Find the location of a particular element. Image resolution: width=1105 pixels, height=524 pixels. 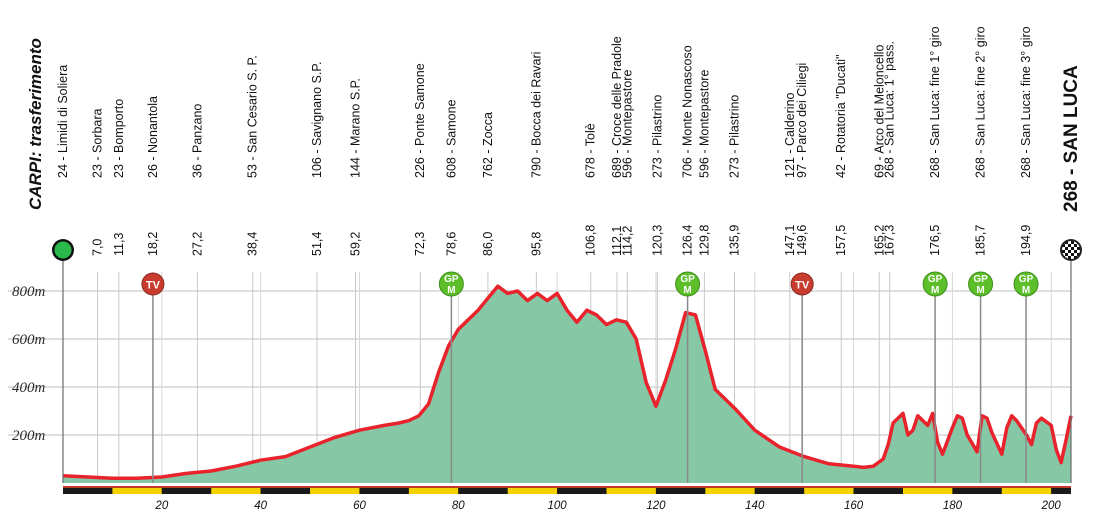

waypoint-name: 121 - Calderino is located at coordinates (790, 135).